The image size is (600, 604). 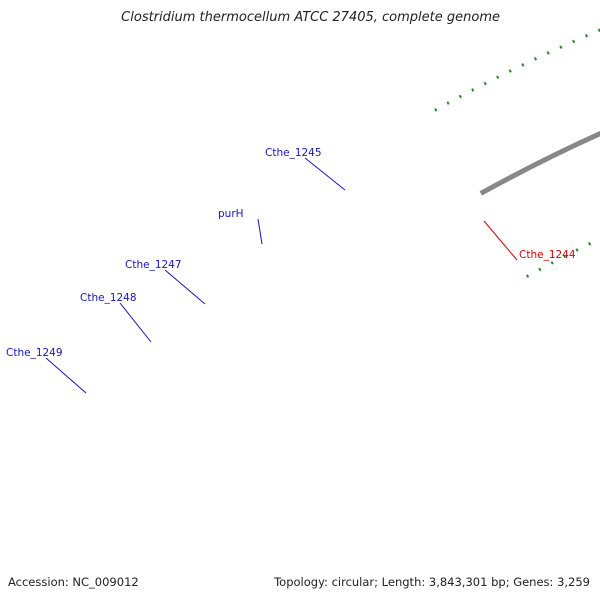 I want to click on label-cthe_1249: Cthe_1249, so click(x=34, y=353).